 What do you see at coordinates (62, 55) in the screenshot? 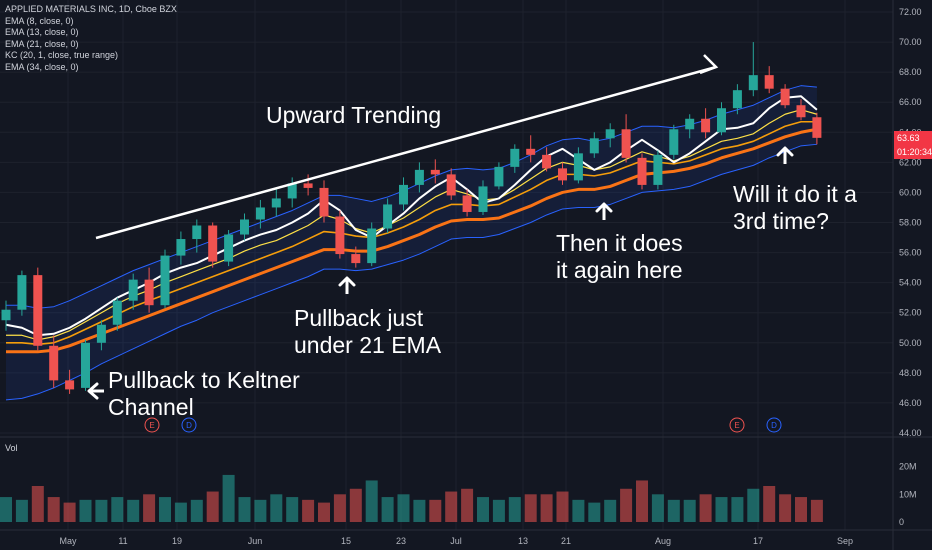
I see `legend-keltner: KC (20, 1, close, true range)` at bounding box center [62, 55].